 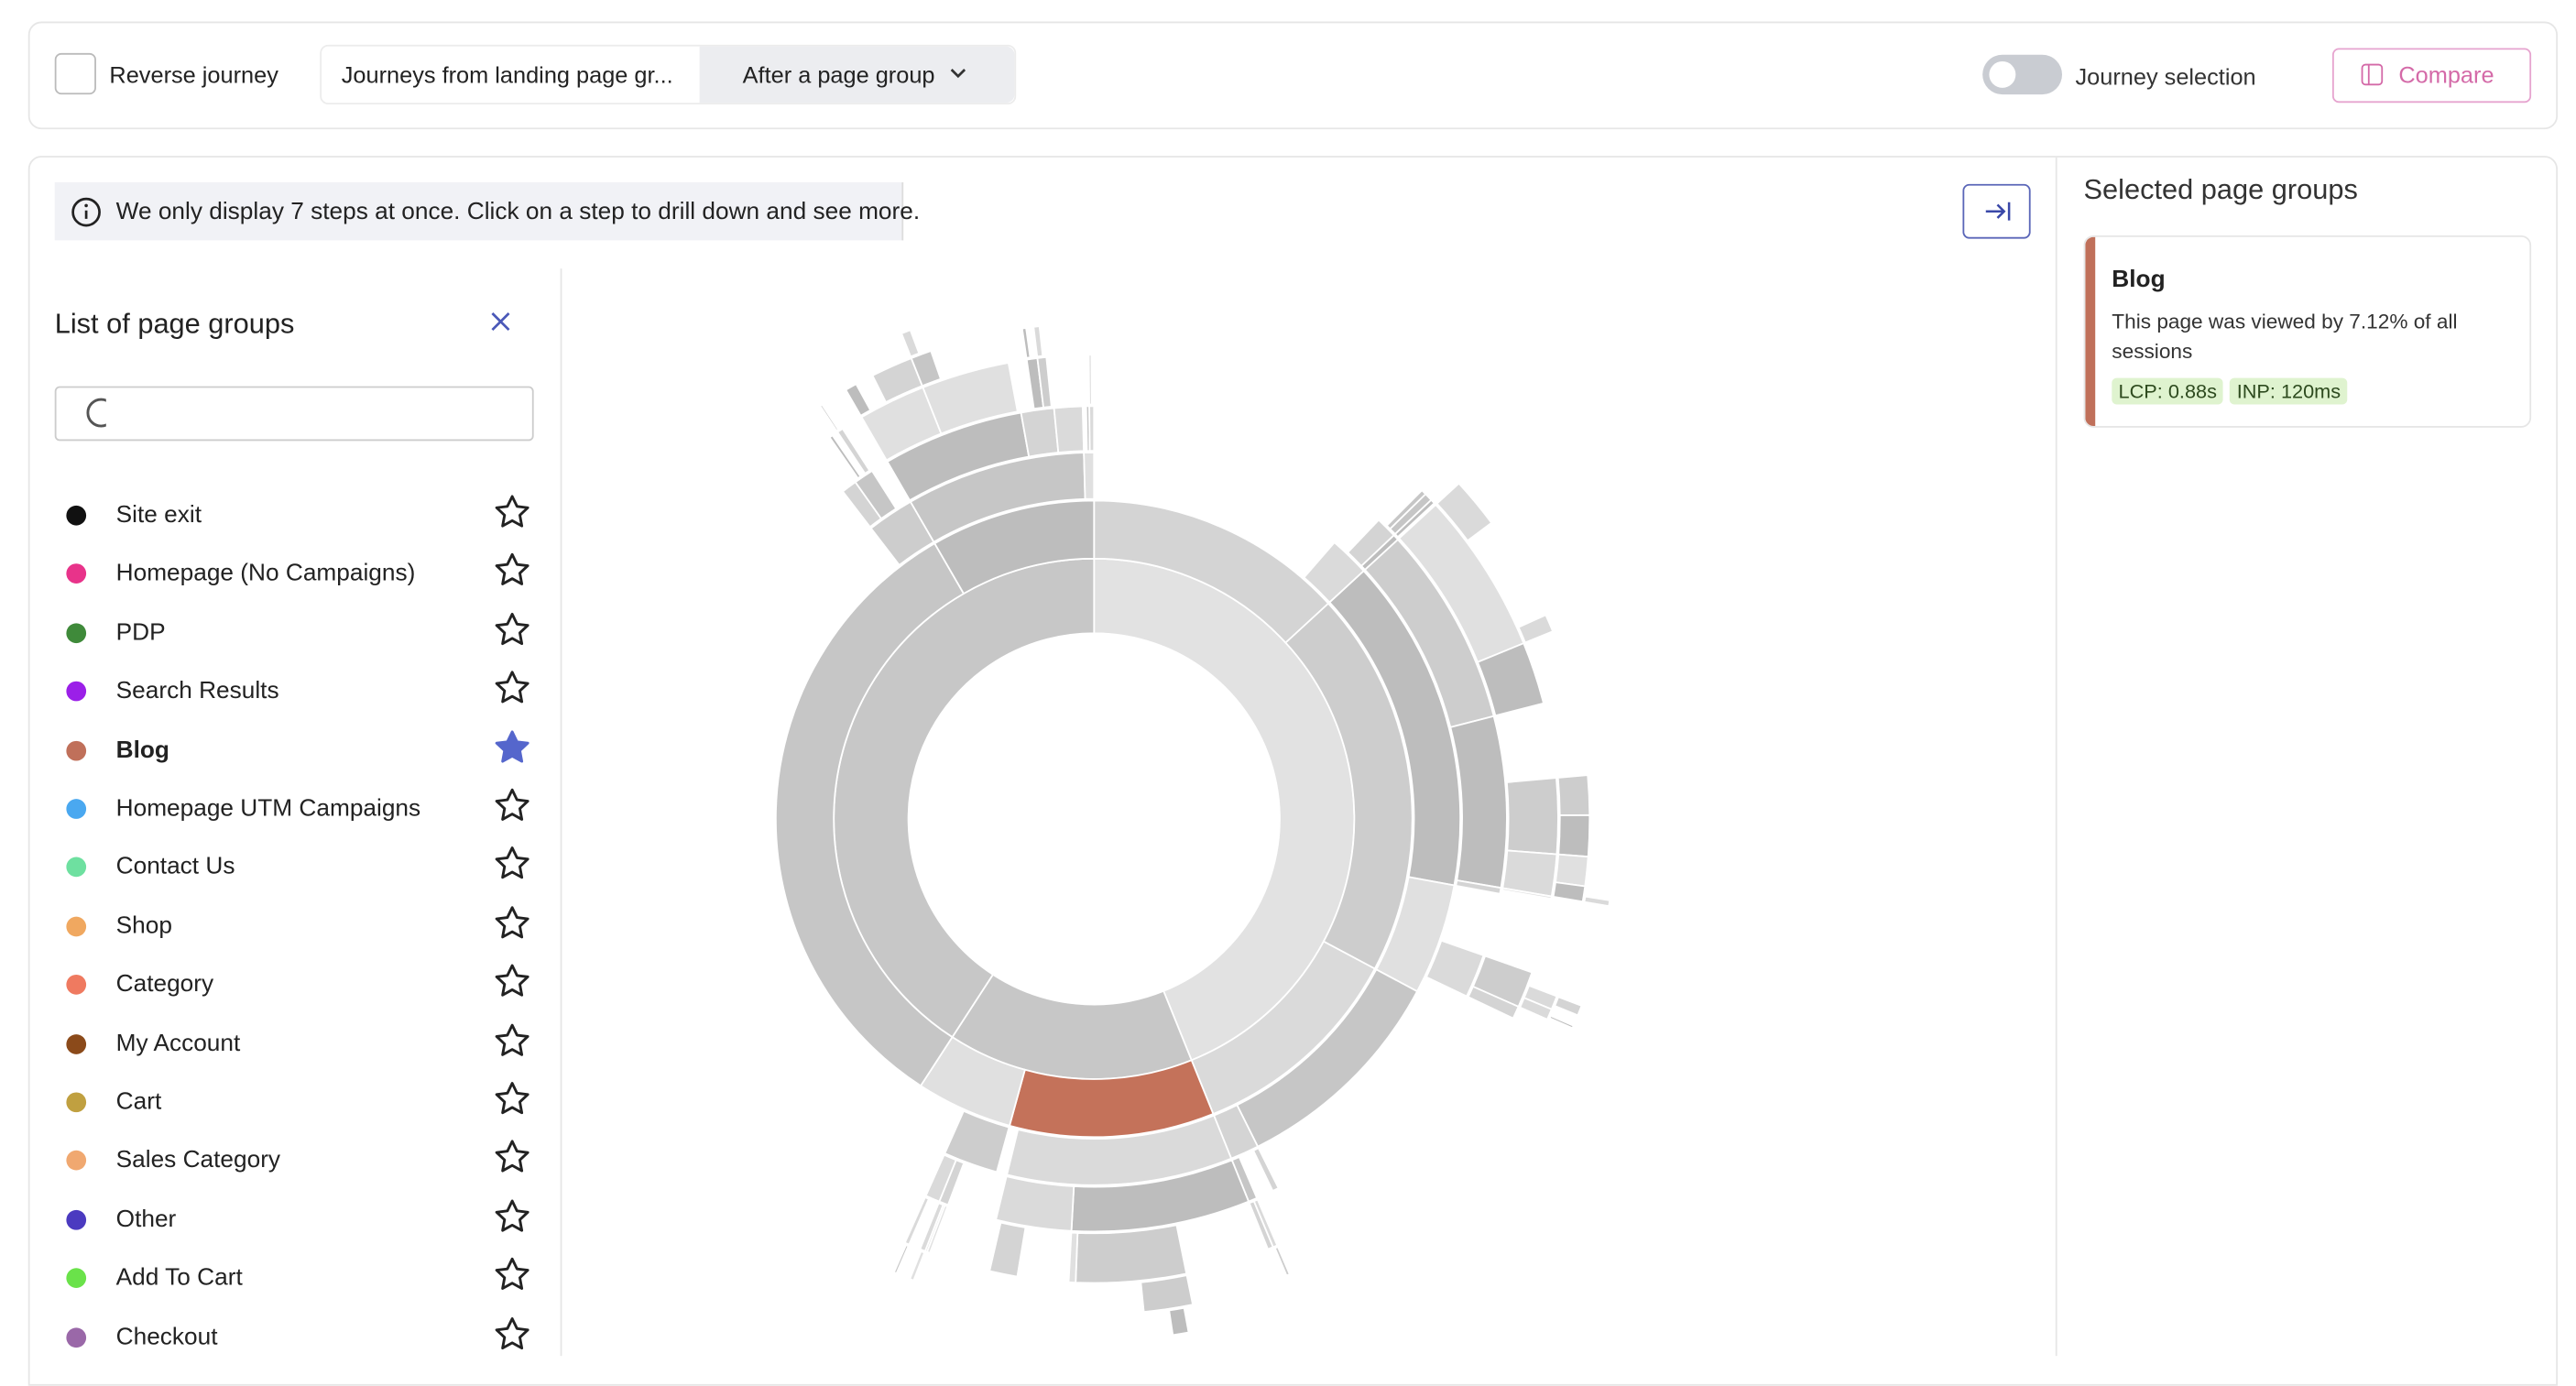 I want to click on page-group-item: Blog, so click(x=118, y=749).